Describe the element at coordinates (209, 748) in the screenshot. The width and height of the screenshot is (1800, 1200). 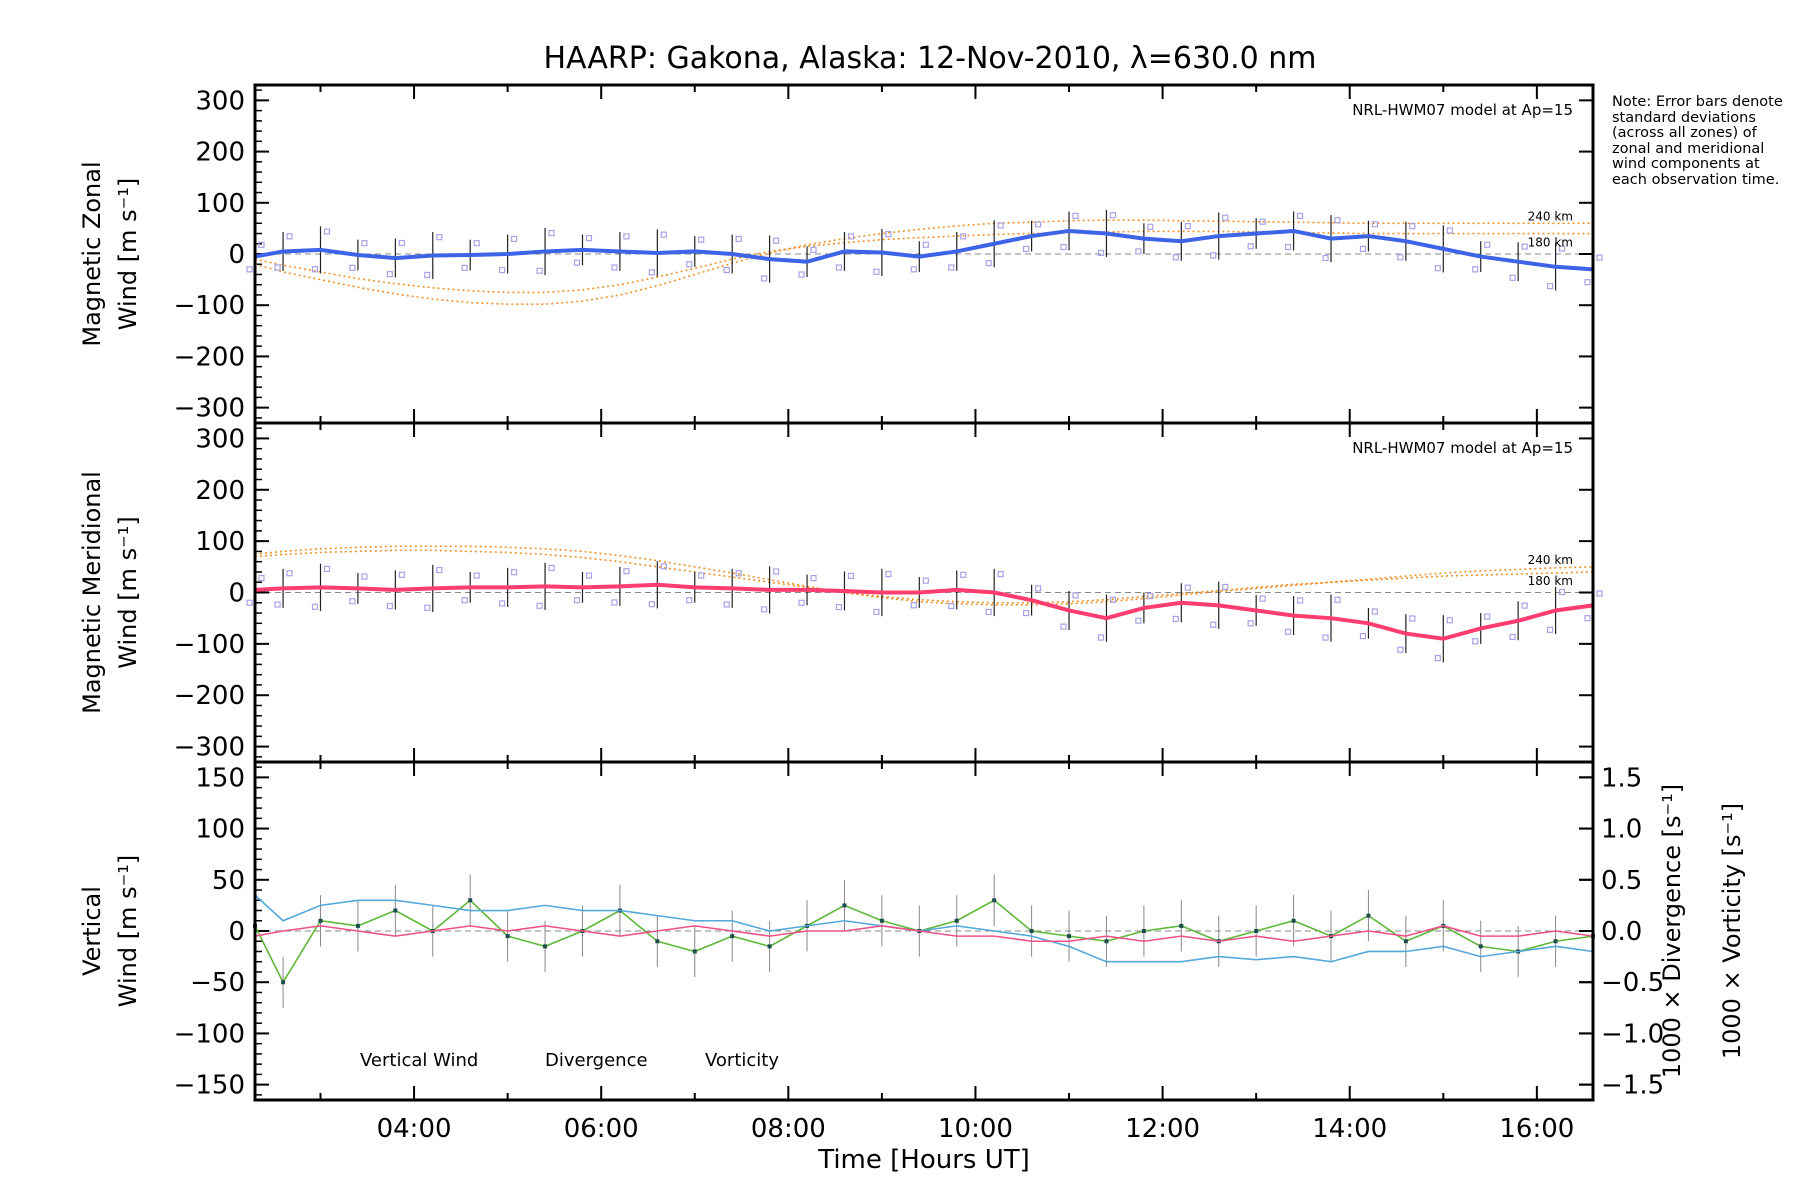
I see `y-tick-label: −300` at that location.